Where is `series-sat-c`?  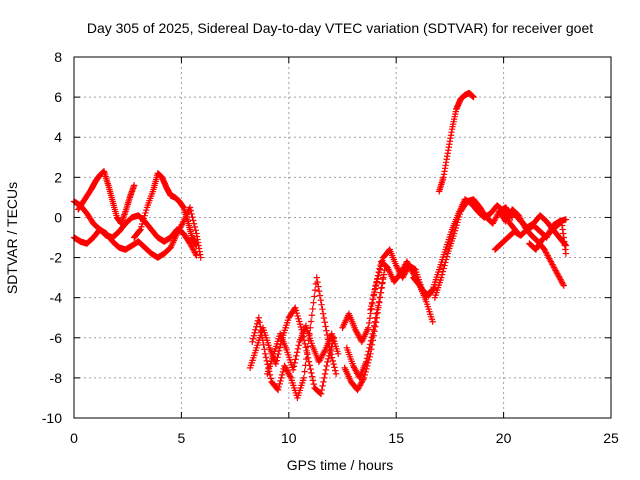 series-sat-c is located at coordinates (106, 197).